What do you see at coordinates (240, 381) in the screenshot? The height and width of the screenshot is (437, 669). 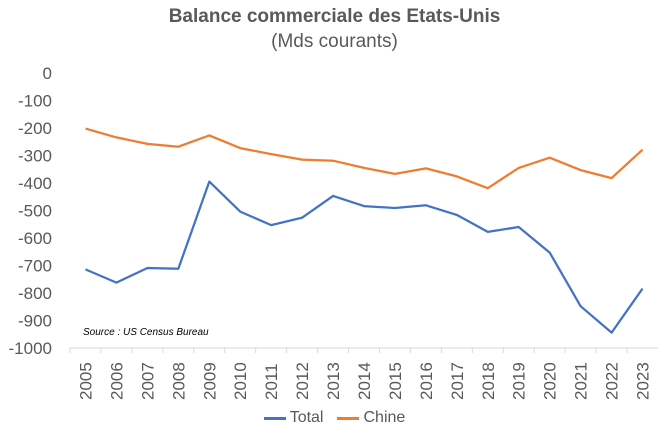 I see `x-tick-label: 2010` at bounding box center [240, 381].